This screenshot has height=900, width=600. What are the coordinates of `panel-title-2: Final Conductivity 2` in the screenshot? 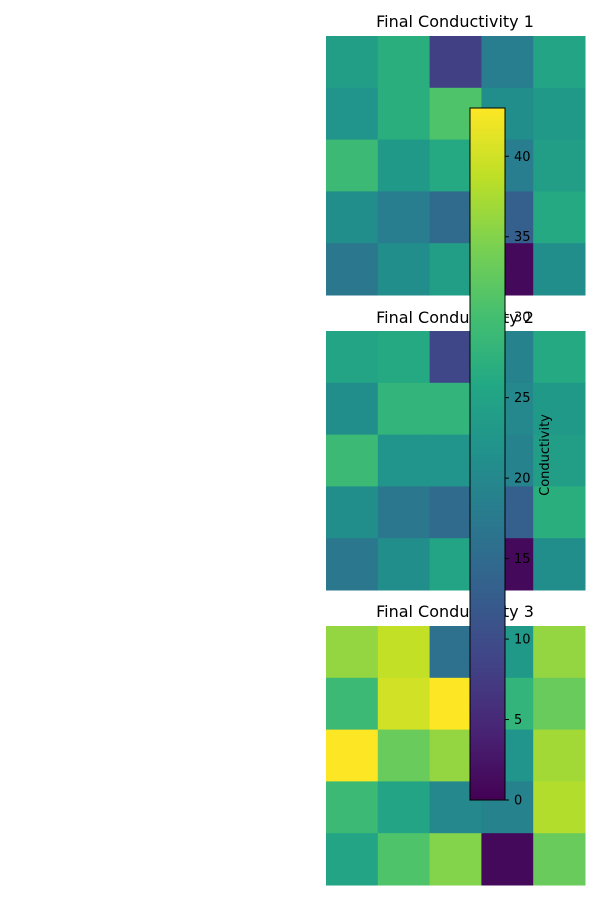 It's located at (455, 317).